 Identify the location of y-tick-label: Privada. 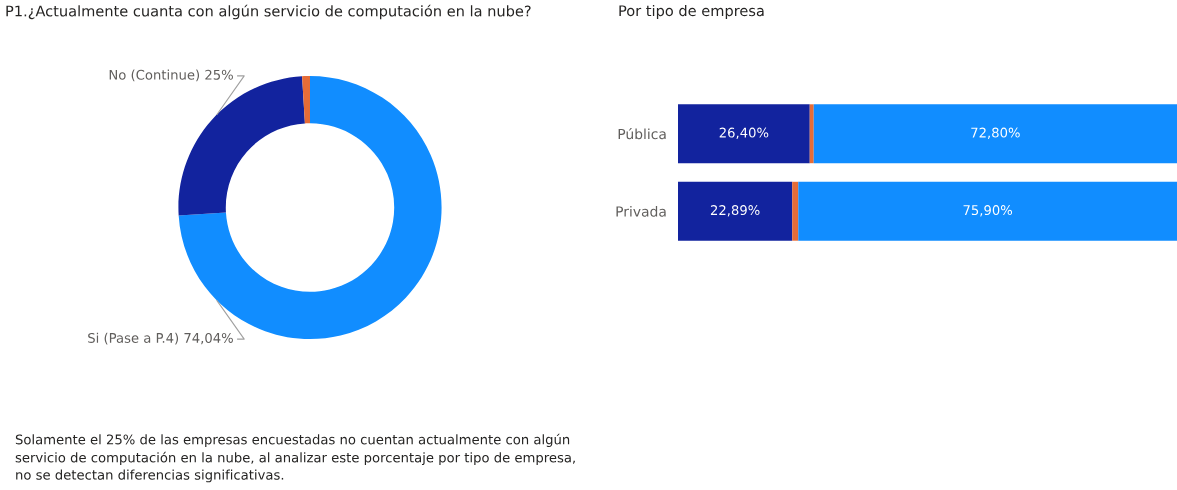
(641, 211).